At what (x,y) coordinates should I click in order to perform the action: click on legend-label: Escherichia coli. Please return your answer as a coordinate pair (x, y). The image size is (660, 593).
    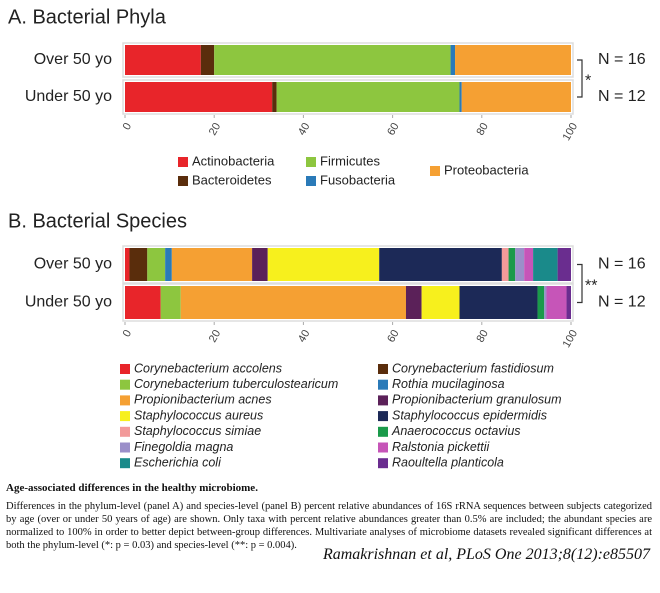
    Looking at the image, I should click on (178, 462).